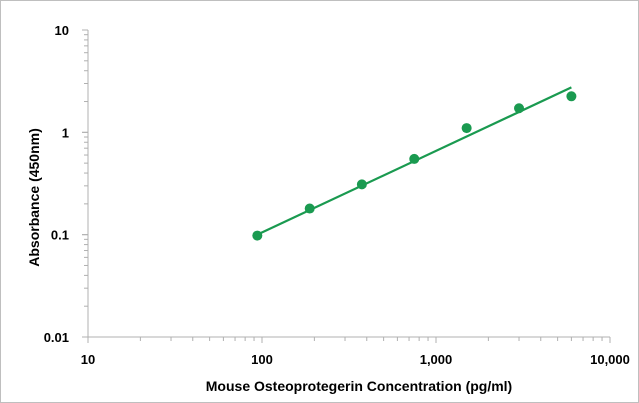 The height and width of the screenshot is (403, 639). I want to click on x-tick-label: 100, so click(262, 359).